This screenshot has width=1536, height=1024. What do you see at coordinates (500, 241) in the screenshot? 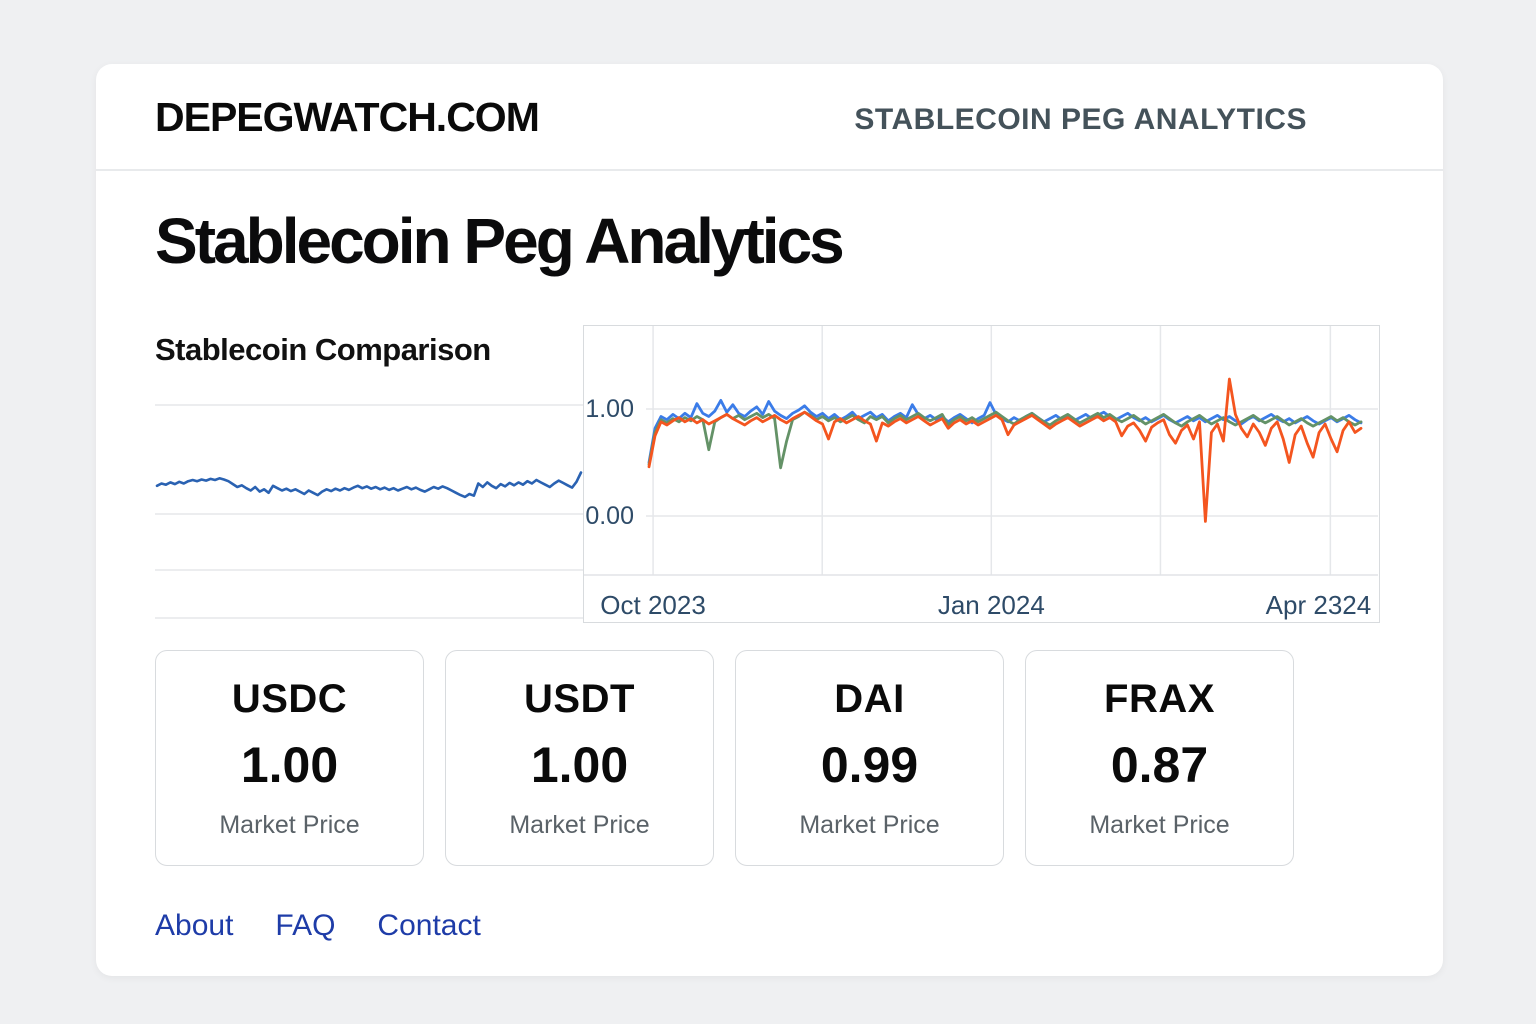
I see `page-title: Stablecoin Peg Analytics` at bounding box center [500, 241].